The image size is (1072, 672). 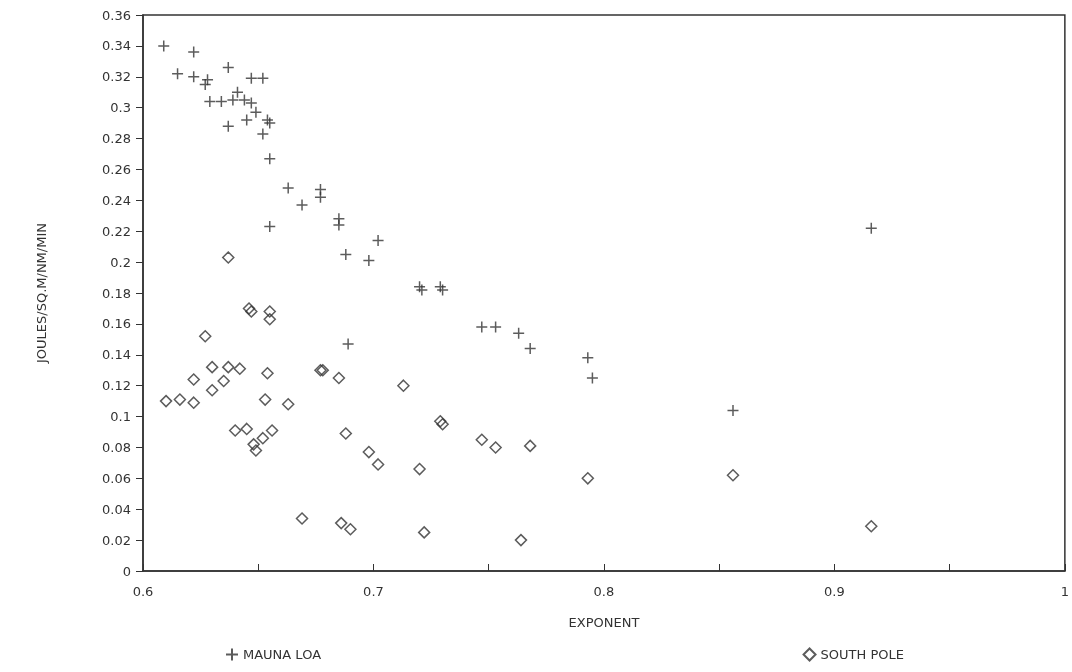 I want to click on x-tick-label: 0.7, so click(x=373, y=591).